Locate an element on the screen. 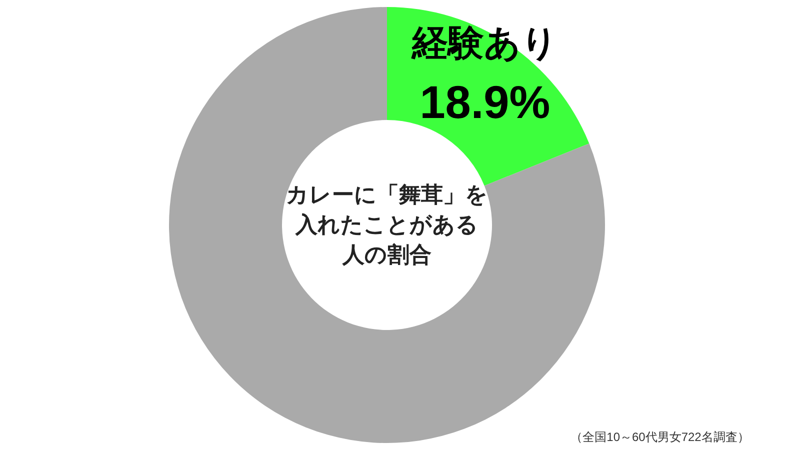  data-label: 18.9% is located at coordinates (485, 102).